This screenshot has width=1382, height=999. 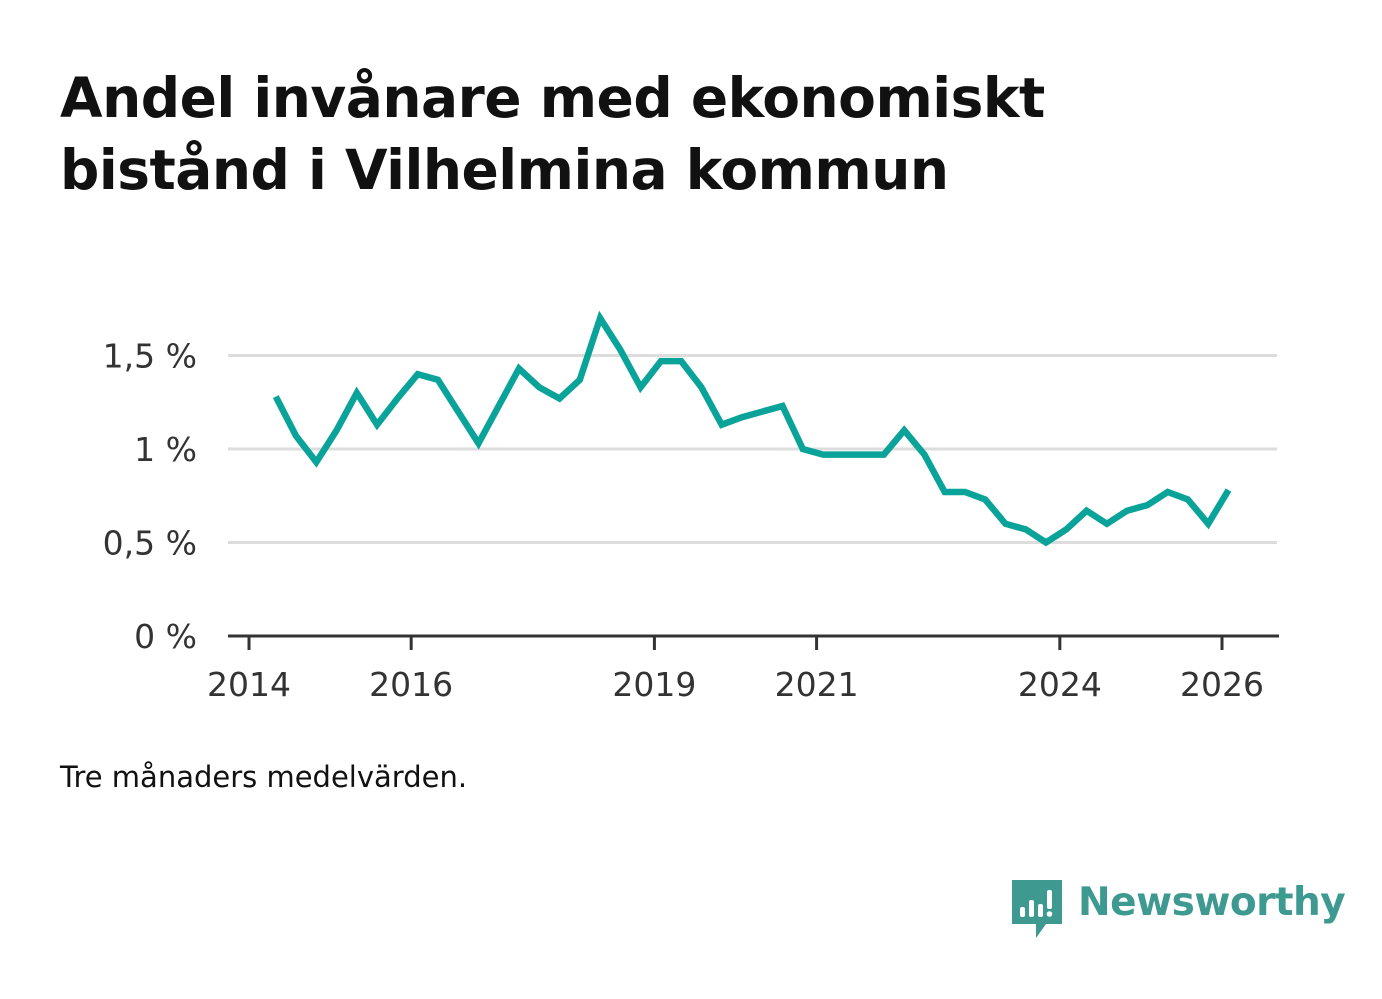 What do you see at coordinates (1060, 684) in the screenshot?
I see `x-tick-label: 2024` at bounding box center [1060, 684].